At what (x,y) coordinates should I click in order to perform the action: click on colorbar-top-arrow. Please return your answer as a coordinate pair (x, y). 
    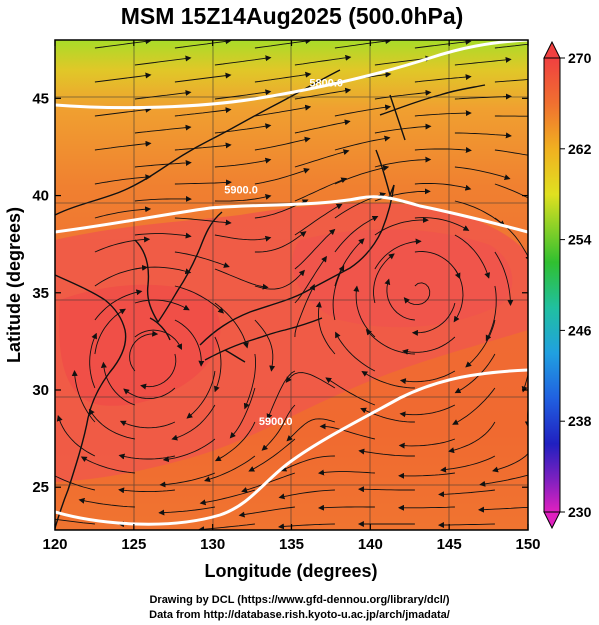
    Looking at the image, I should click on (552, 49).